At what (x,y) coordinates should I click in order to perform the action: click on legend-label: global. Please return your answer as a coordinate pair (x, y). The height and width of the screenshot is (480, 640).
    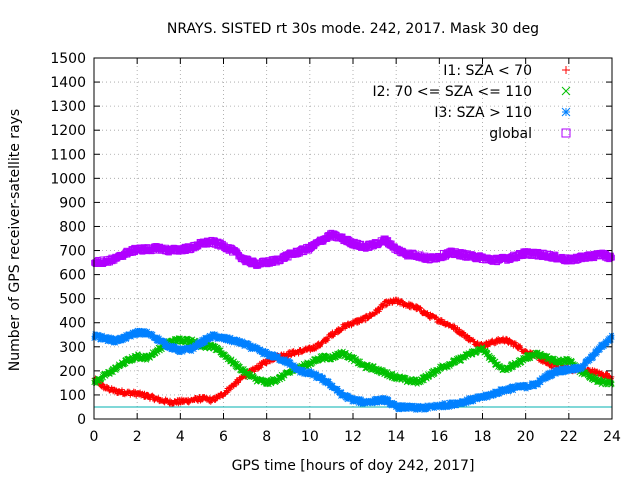
    Looking at the image, I should click on (510, 134).